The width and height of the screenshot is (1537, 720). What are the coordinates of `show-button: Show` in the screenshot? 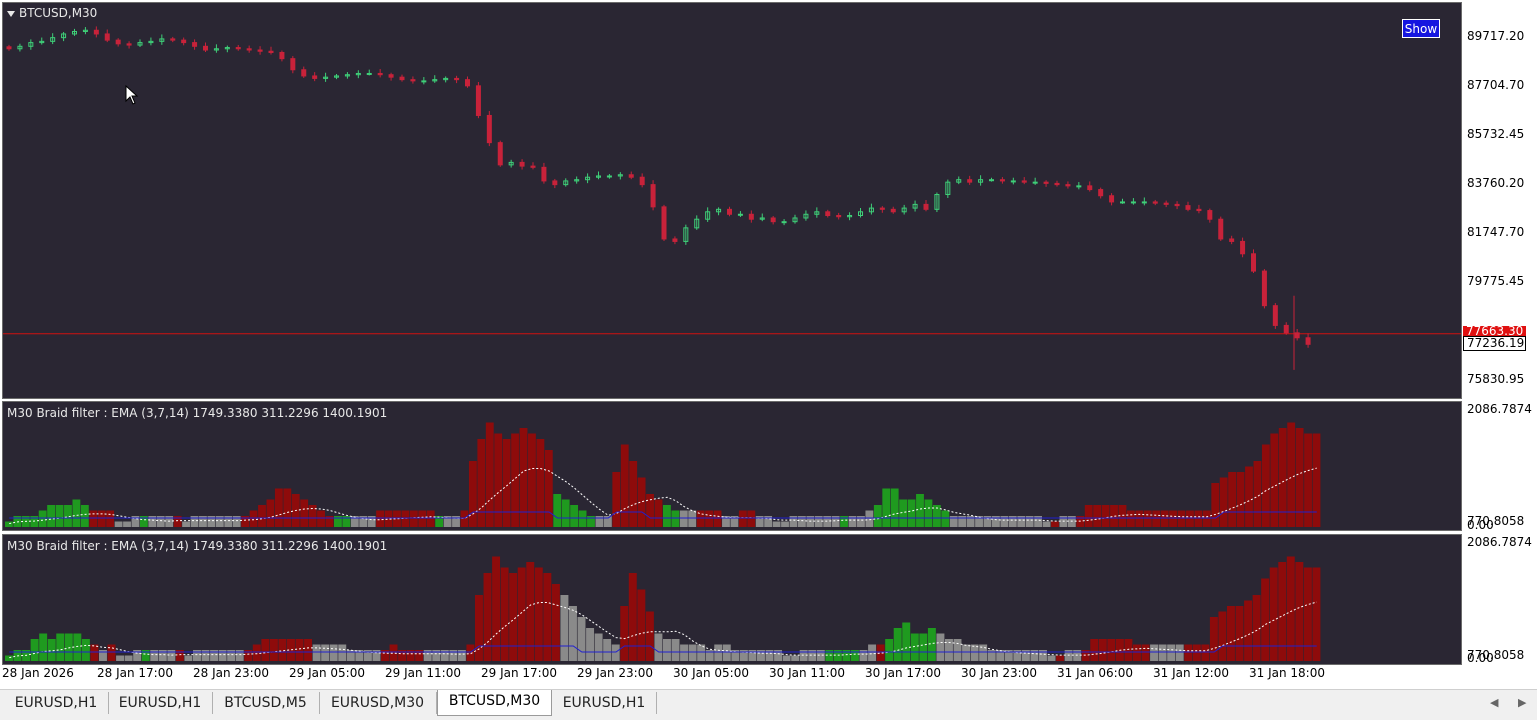 It's located at (1421, 28).